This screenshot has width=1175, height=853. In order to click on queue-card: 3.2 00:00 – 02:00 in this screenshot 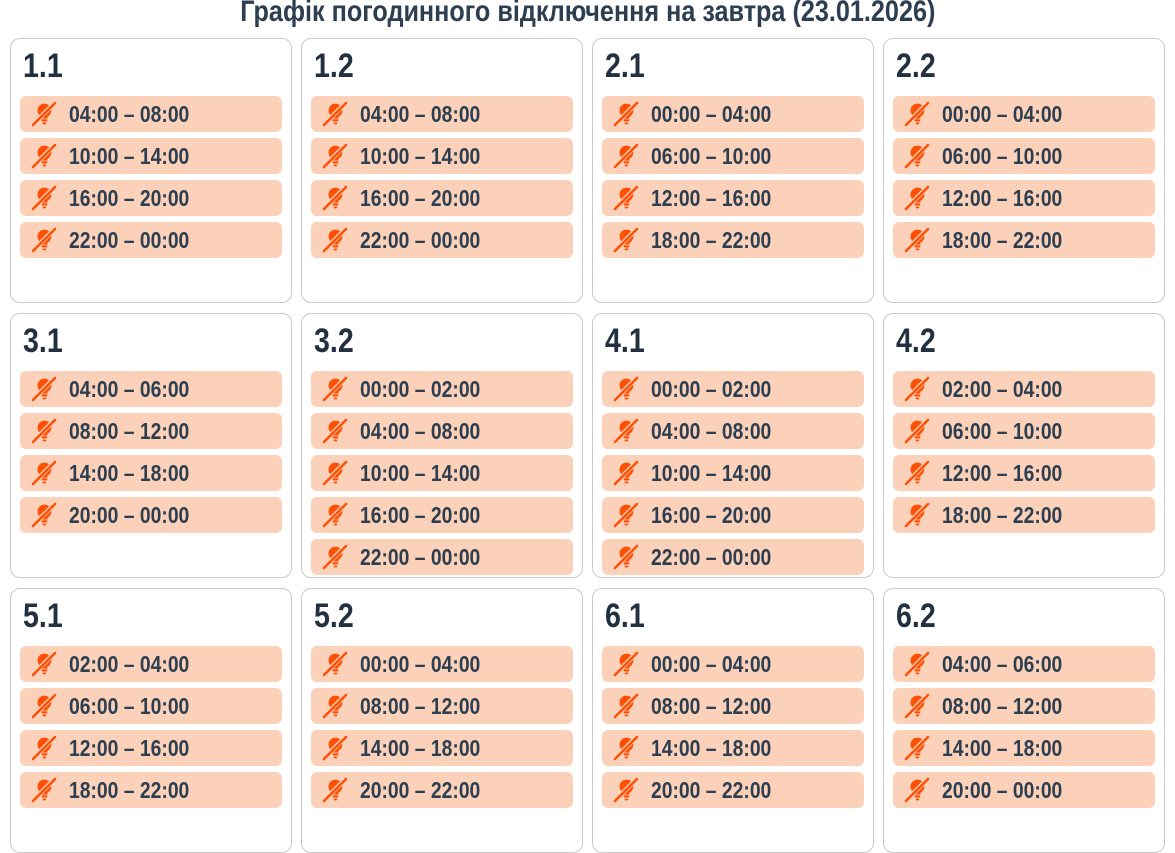, I will do `click(442, 445)`.